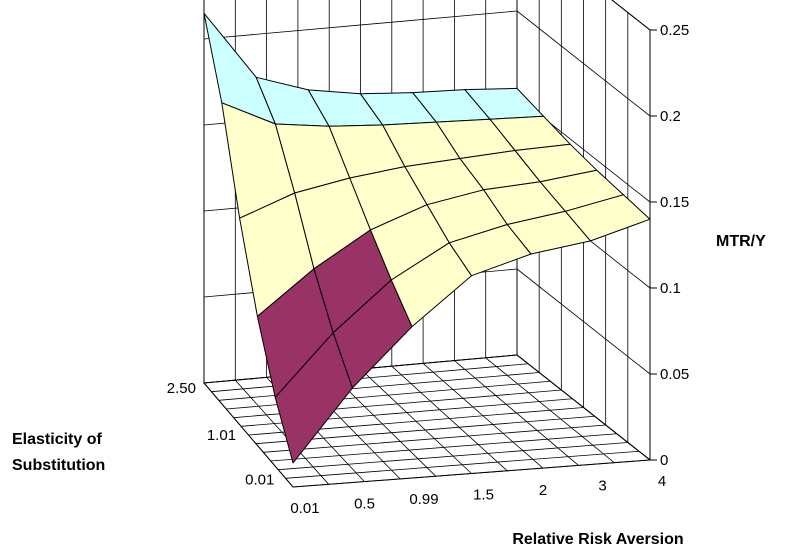 This screenshot has width=788, height=553. I want to click on x-tick-label: 0.99, so click(423, 499).